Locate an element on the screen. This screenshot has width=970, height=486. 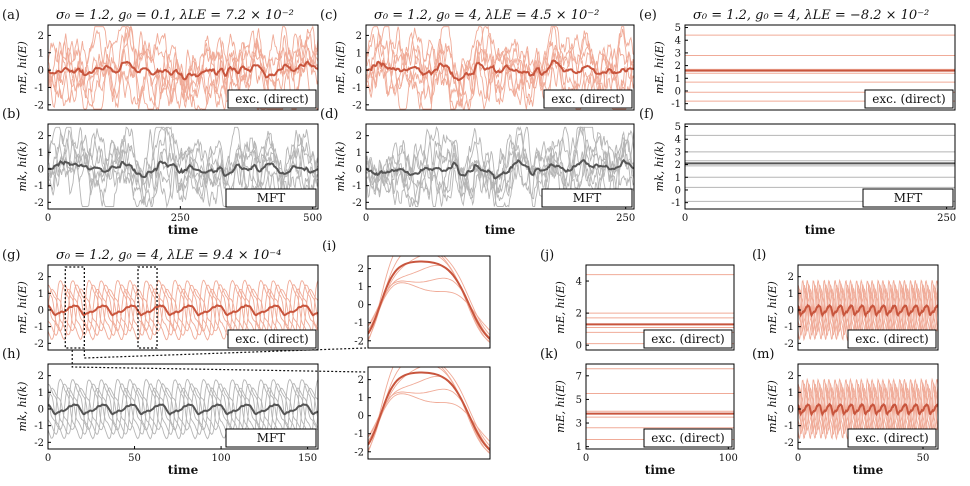
legend-text-m: exc. (direct) is located at coordinates (891, 438).